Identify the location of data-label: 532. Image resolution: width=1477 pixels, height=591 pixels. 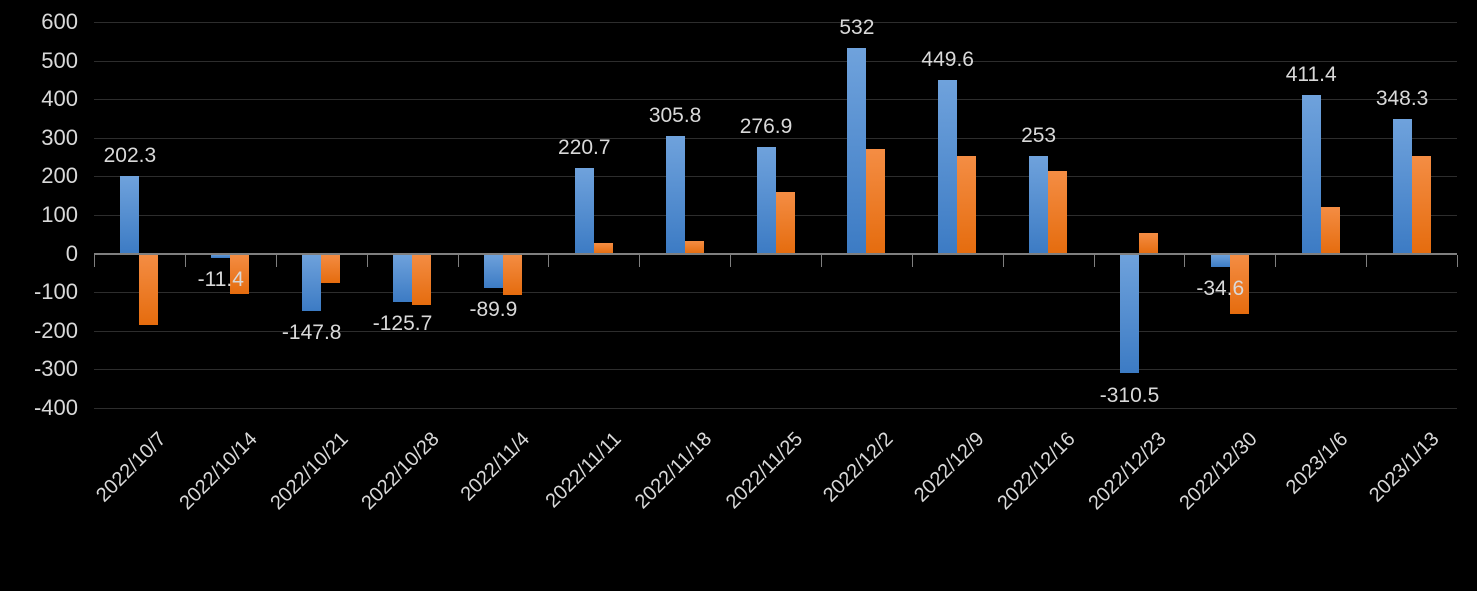
(857, 28).